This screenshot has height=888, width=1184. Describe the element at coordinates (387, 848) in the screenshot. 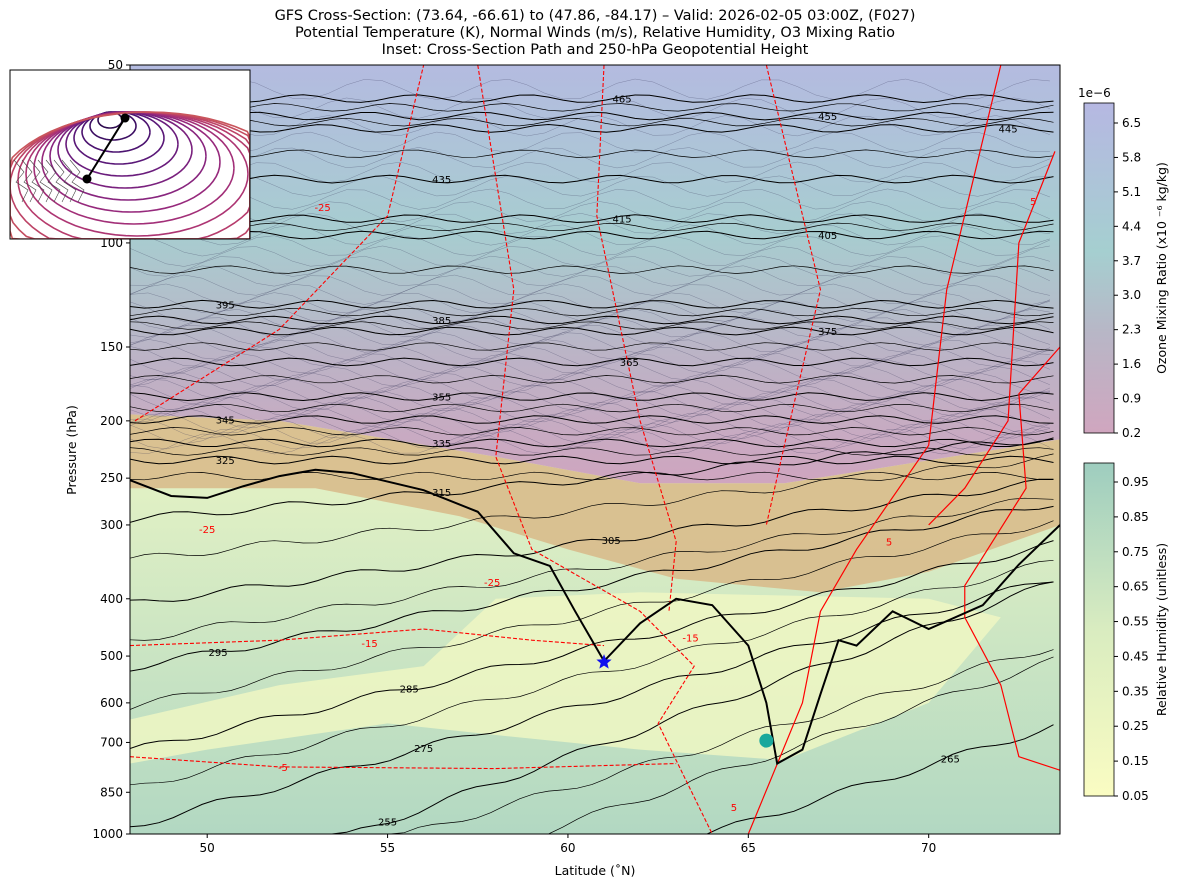

I see `x-tick-label: 55` at that location.